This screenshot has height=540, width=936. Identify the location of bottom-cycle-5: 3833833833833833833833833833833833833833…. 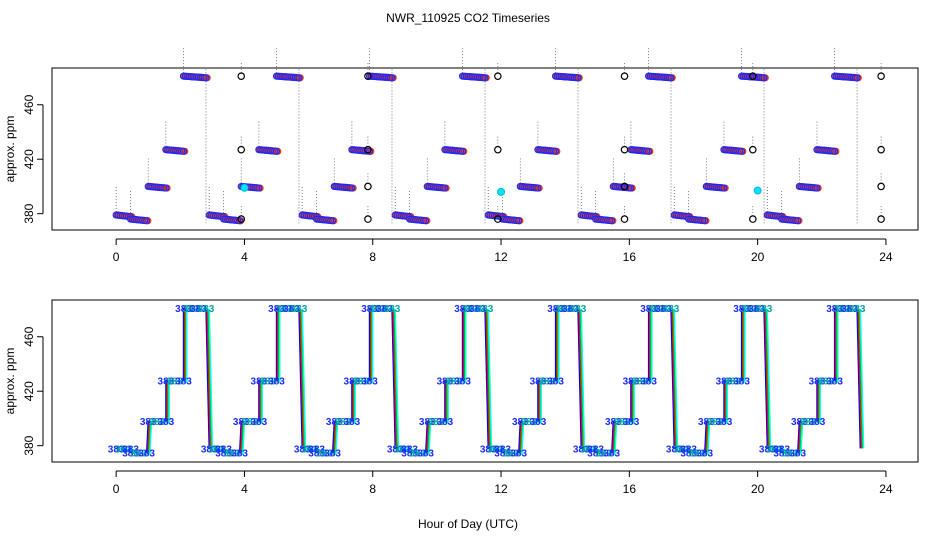
(533, 381).